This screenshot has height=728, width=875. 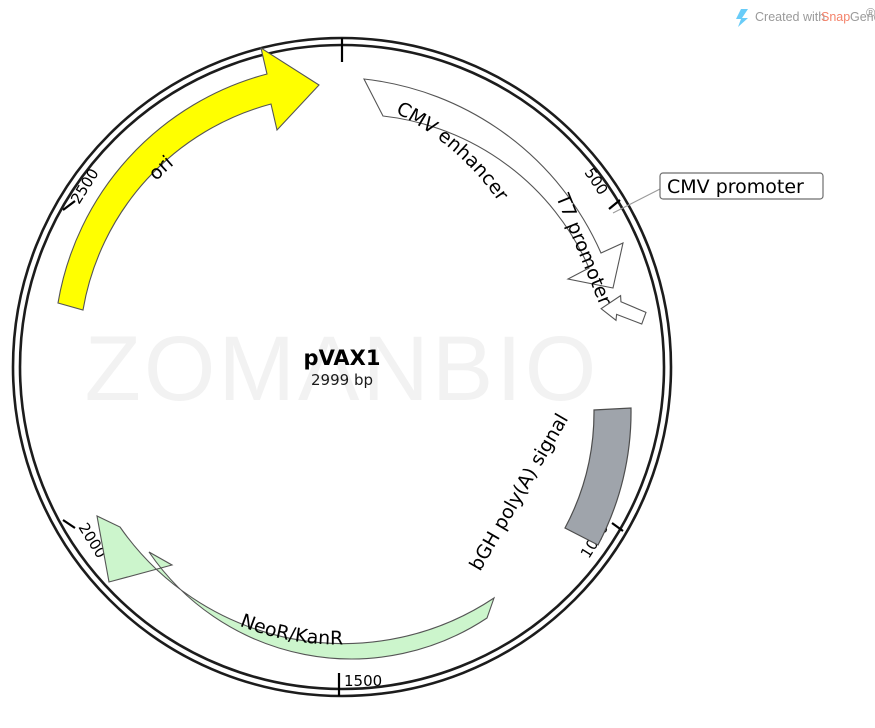 I want to click on snapgene-credit: Created with Snap Gene ®, so click(x=805, y=16).